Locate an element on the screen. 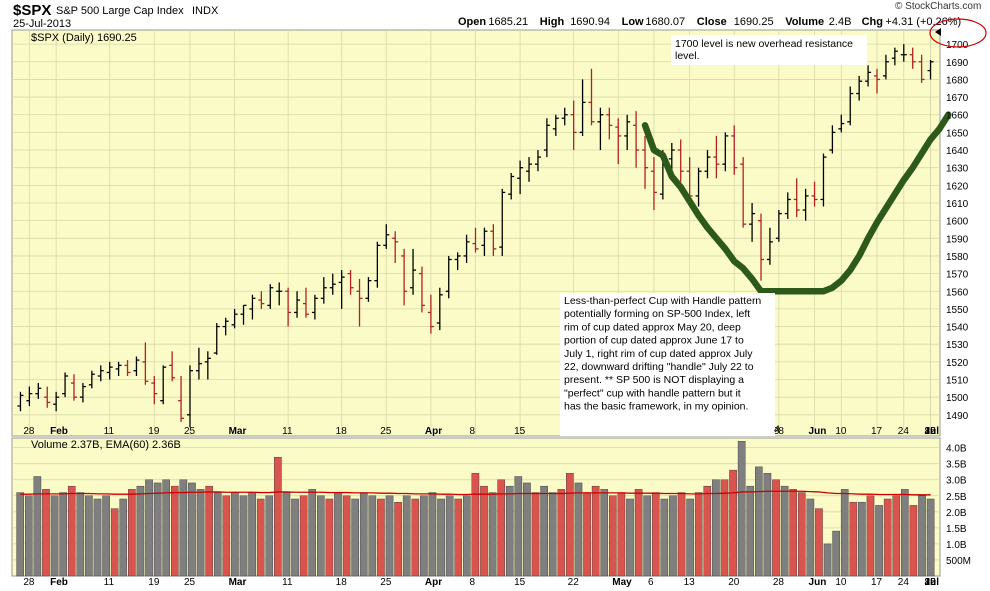  pattern-note-box is located at coordinates (667, 364).